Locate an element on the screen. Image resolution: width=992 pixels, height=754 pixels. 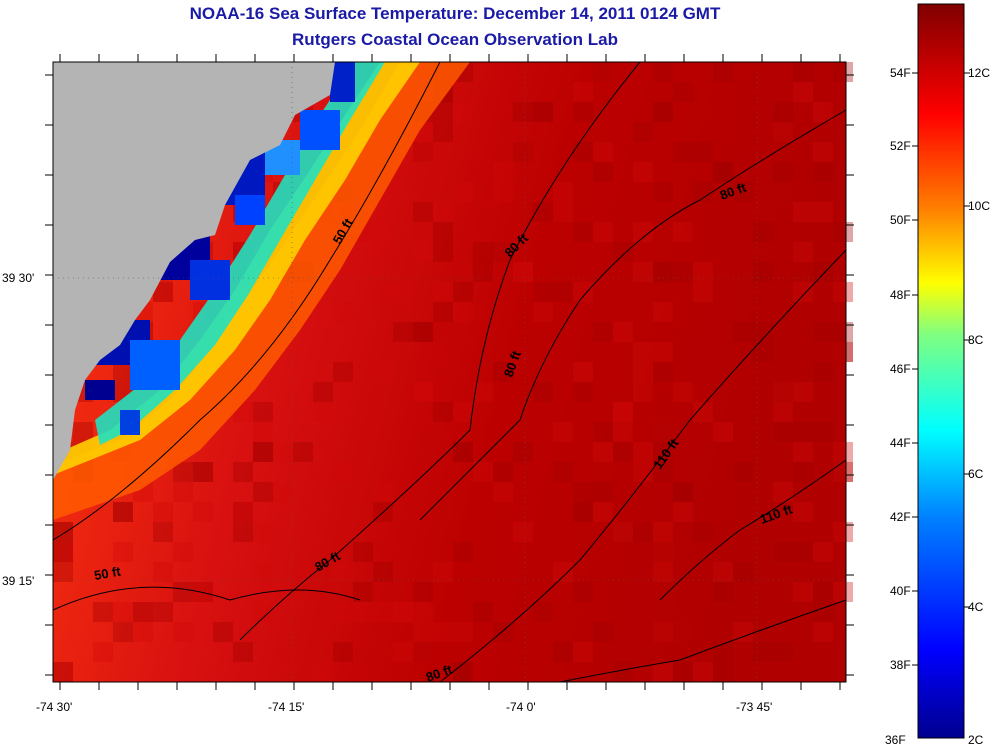
lat-label: 39 30' is located at coordinates (18, 278).